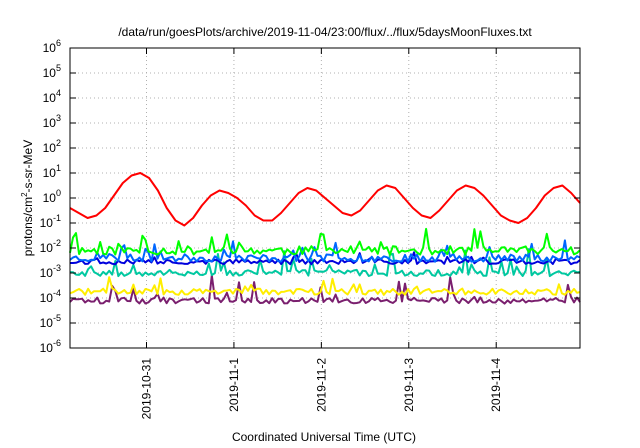 This screenshot has height=448, width=640. What do you see at coordinates (57, 218) in the screenshot?
I see `y-tick-exponent: -1` at bounding box center [57, 218].